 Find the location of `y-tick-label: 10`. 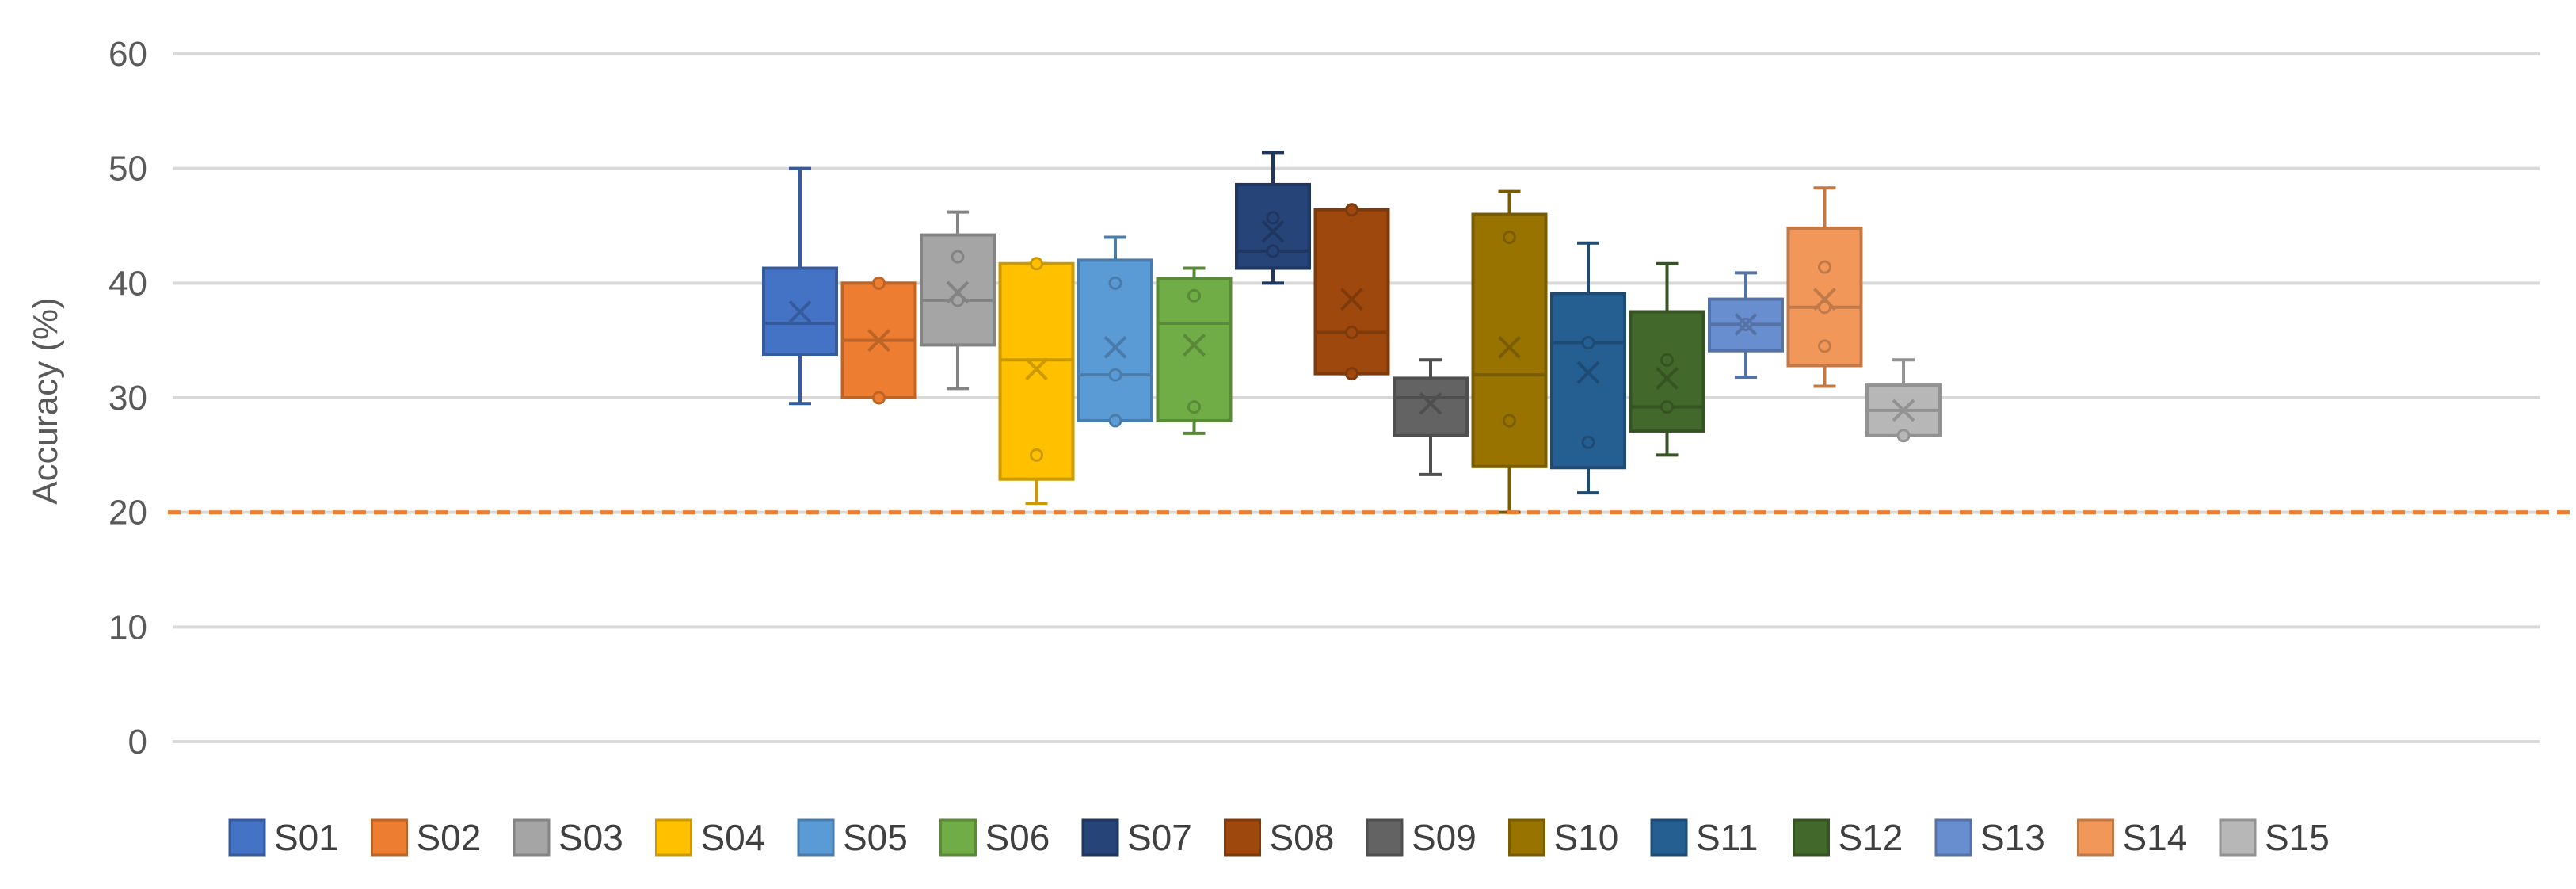

y-tick-label: 10 is located at coordinates (128, 627).